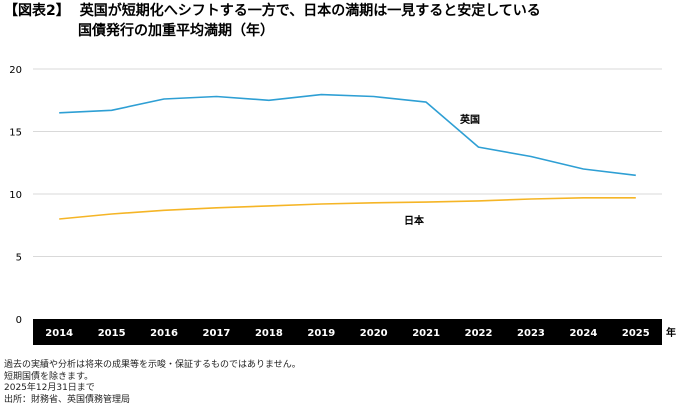 Image resolution: width=677 pixels, height=414 pixels. I want to click on chart-subtitle: 国債発行の加重平均満期（年）, so click(176, 31).